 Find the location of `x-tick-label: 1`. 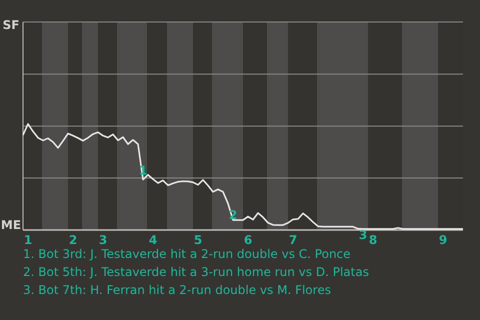

x-tick-label: 1 is located at coordinates (28, 240).